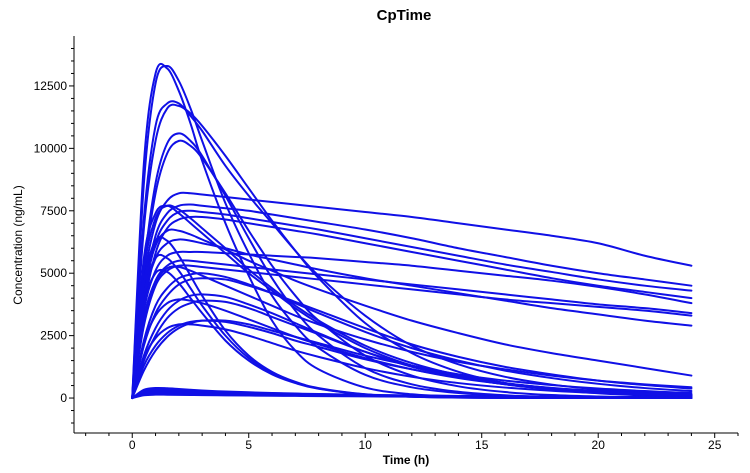 This screenshot has height=473, width=750. Describe the element at coordinates (248, 445) in the screenshot. I see `x-tick-label: 5` at that location.